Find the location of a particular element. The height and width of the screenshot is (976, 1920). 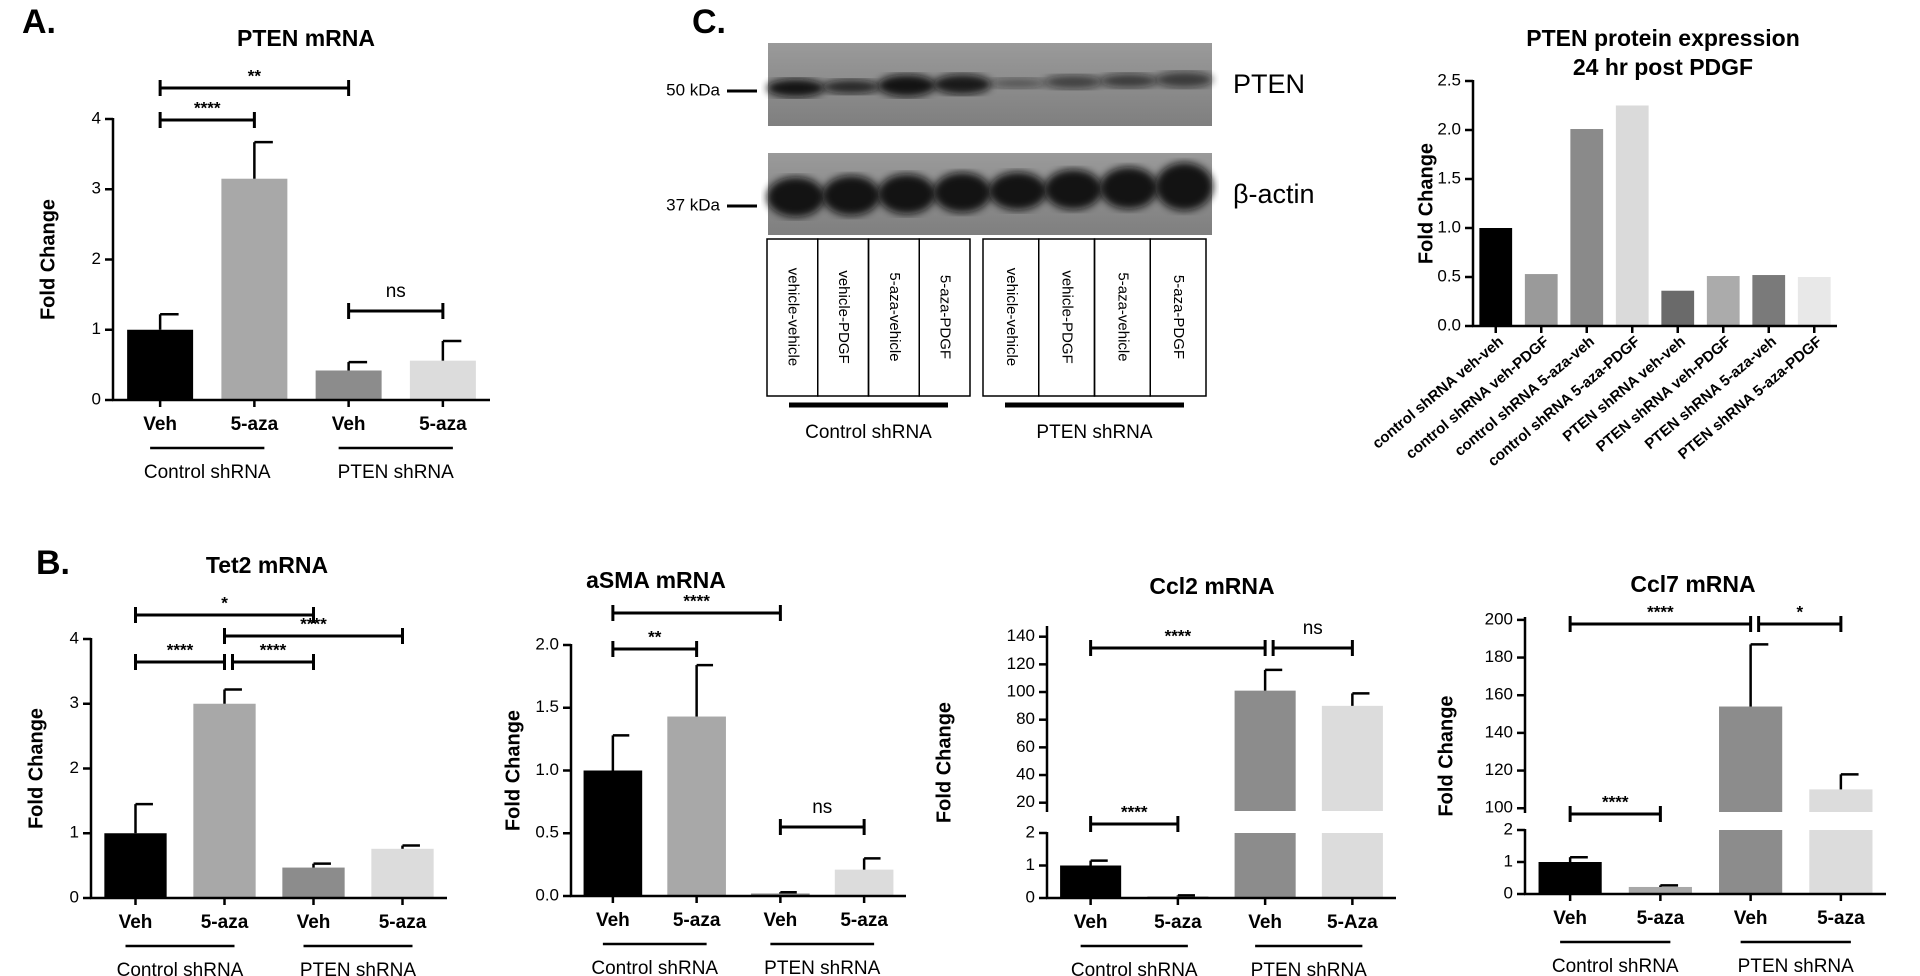

y-tick-label: 160 is located at coordinates (1499, 694).